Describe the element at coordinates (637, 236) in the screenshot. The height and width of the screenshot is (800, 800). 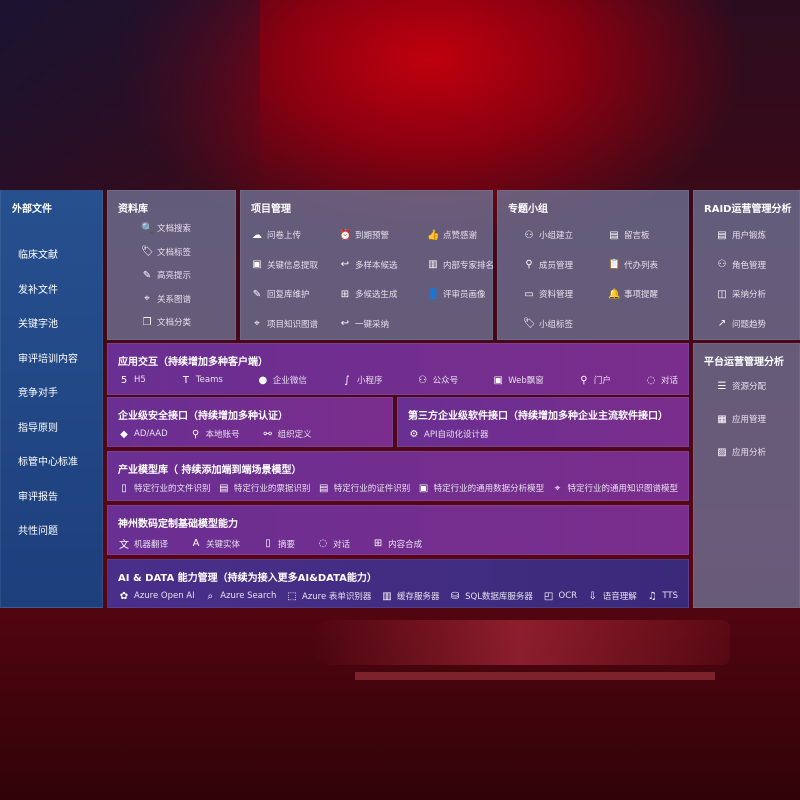
I see `item-label: 留言板` at that location.